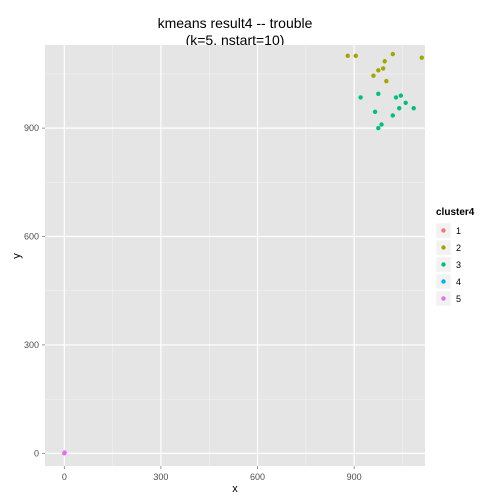 The image size is (504, 504). I want to click on y-tick-label: 300, so click(31, 345).